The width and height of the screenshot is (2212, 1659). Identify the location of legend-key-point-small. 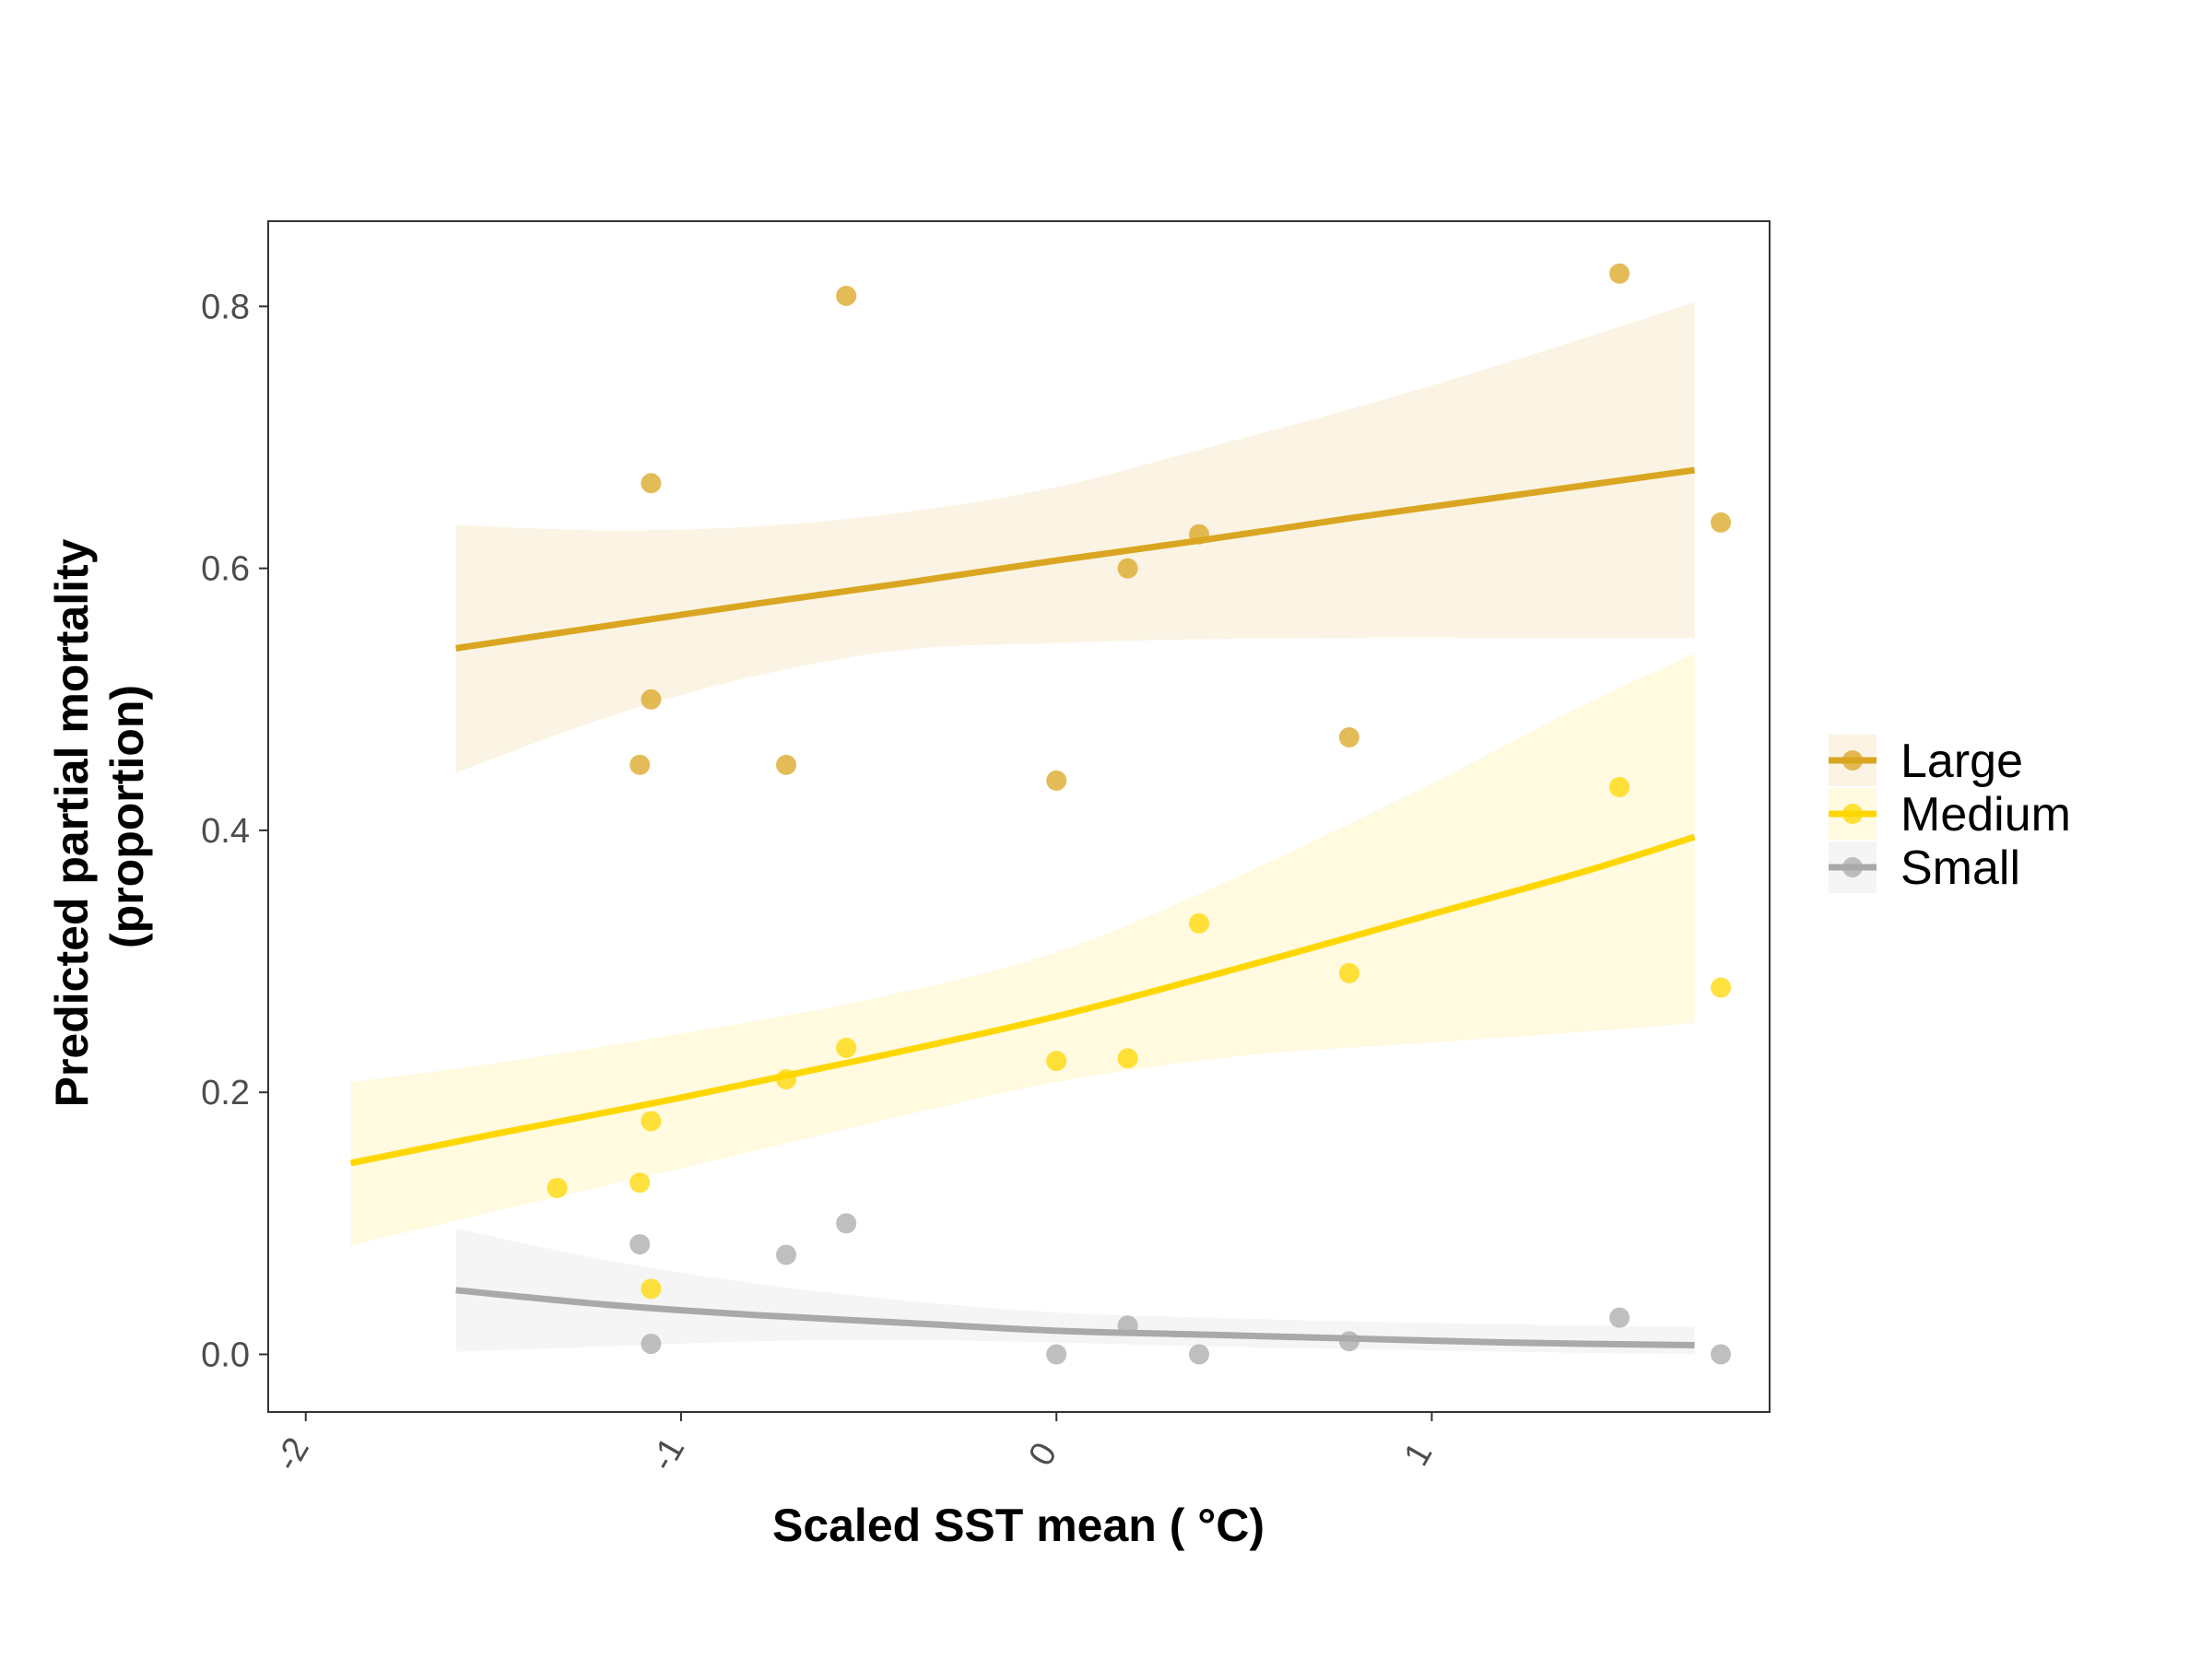
(1852, 867).